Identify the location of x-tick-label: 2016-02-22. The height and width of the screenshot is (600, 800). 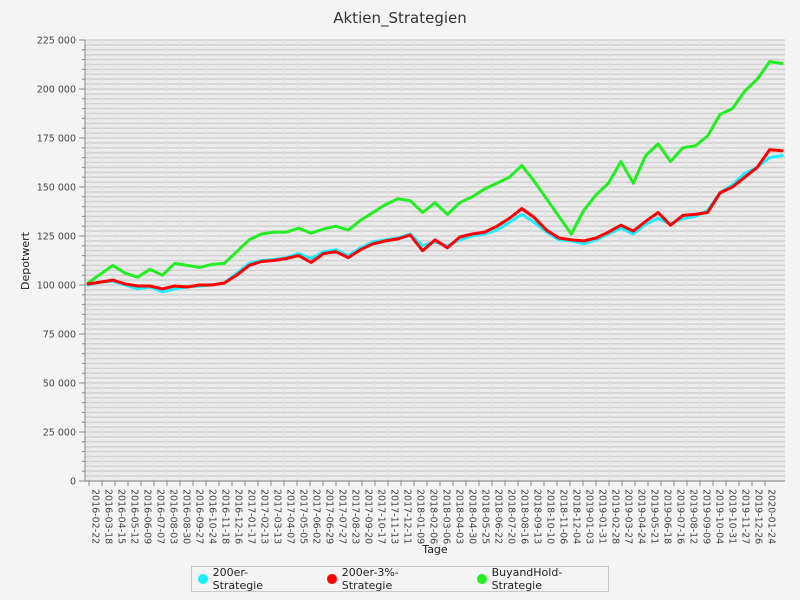
(95, 516).